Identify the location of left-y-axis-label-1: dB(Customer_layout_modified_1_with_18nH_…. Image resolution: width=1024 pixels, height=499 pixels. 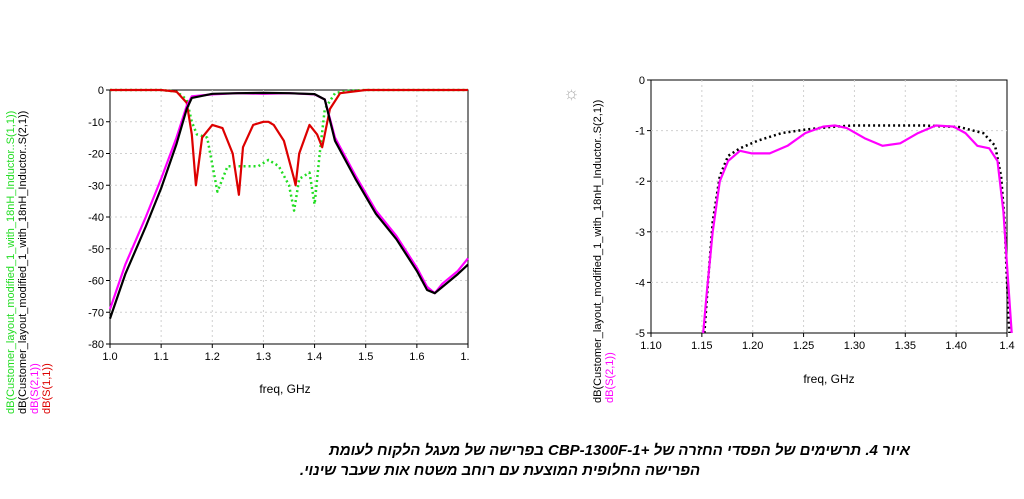
(23, 262).